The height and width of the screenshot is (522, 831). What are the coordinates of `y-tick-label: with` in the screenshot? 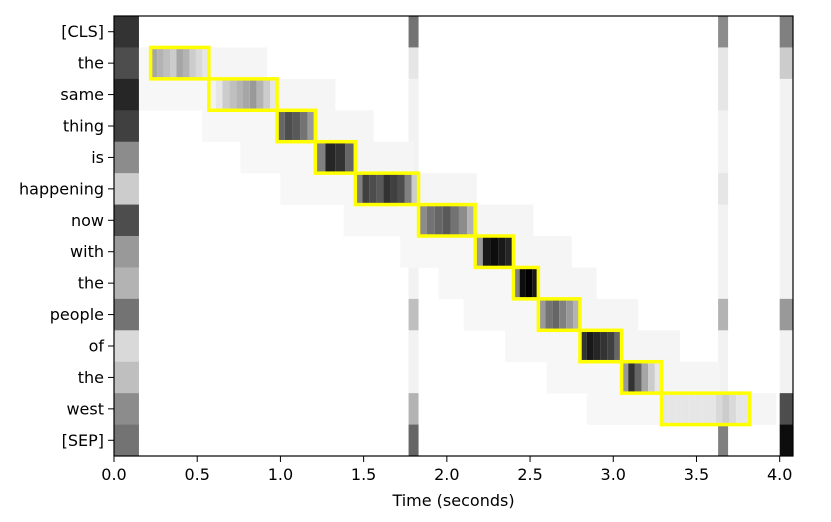 It's located at (87, 251).